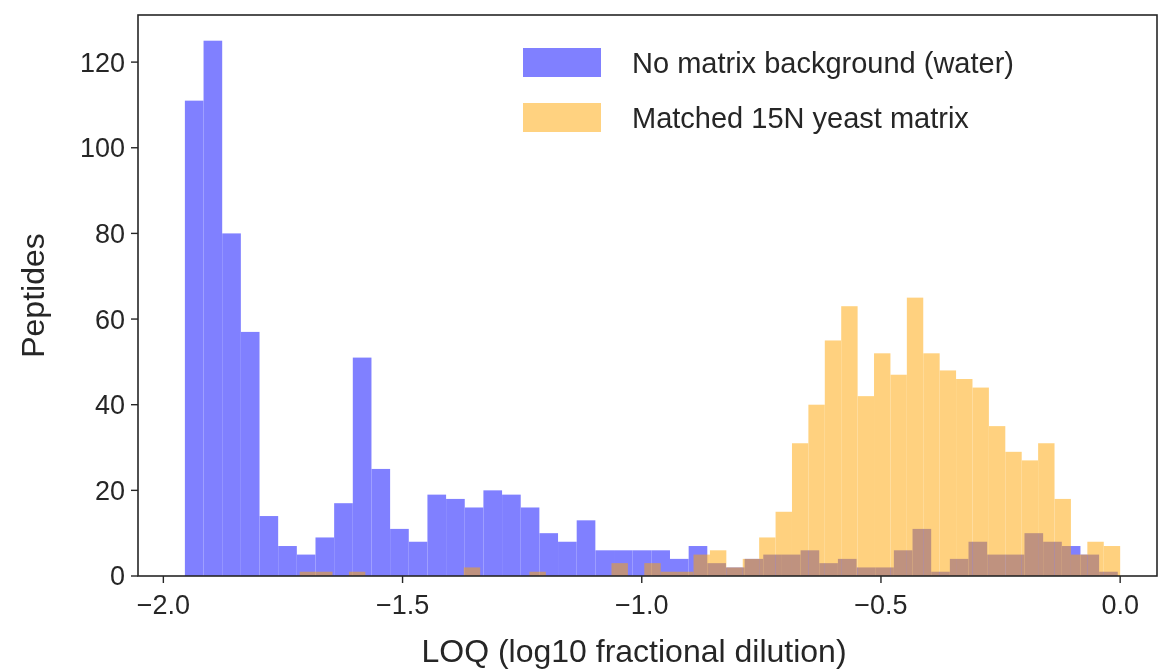  What do you see at coordinates (881, 605) in the screenshot?
I see `x-tick-label: −0.5` at bounding box center [881, 605].